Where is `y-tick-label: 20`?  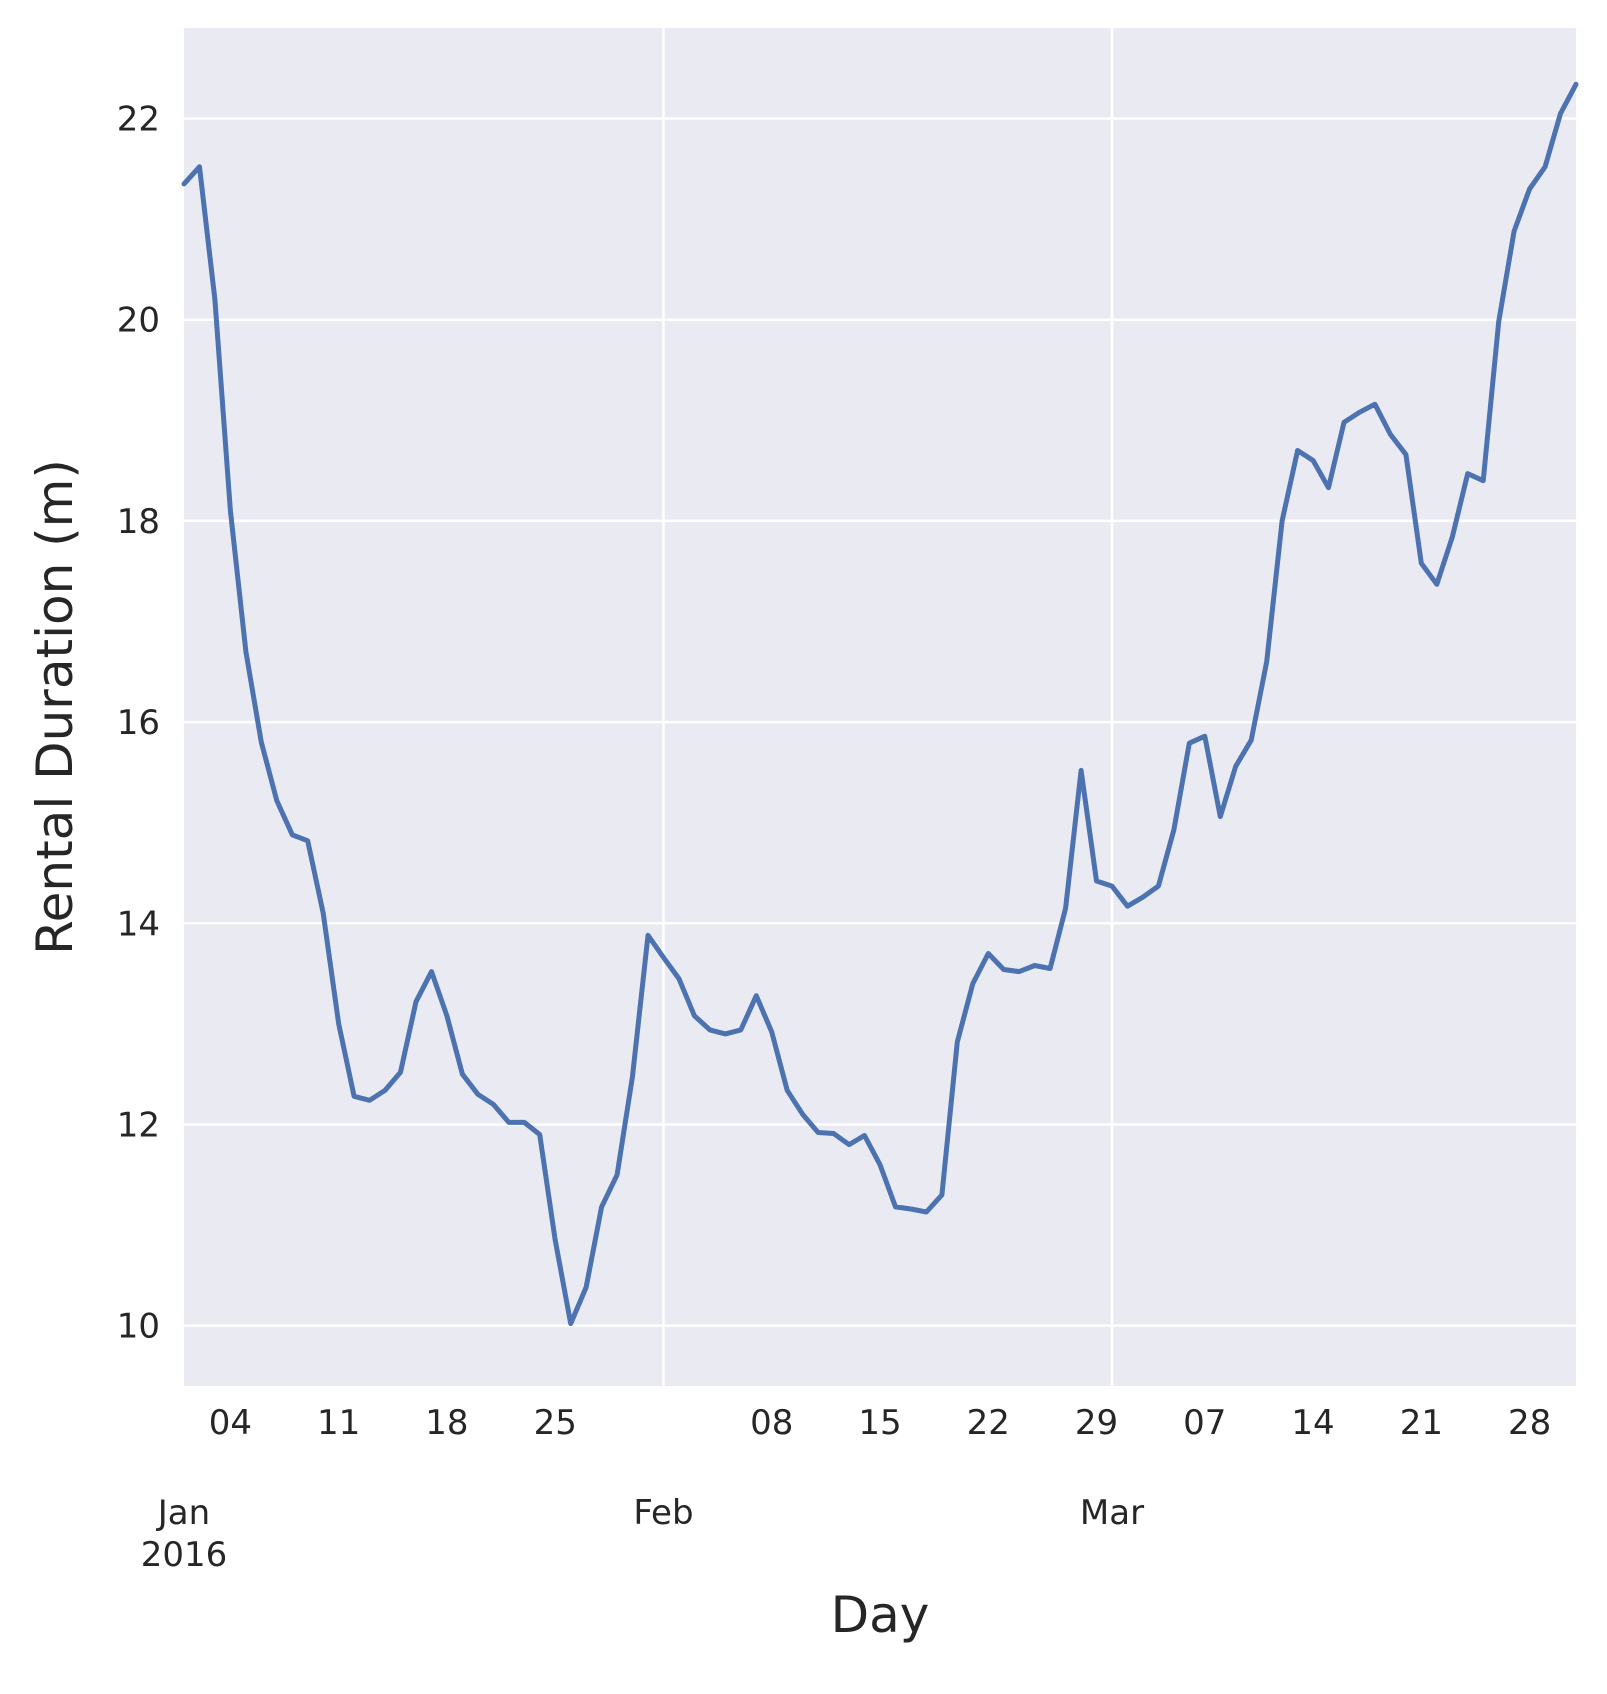
y-tick-label: 20 is located at coordinates (138, 321).